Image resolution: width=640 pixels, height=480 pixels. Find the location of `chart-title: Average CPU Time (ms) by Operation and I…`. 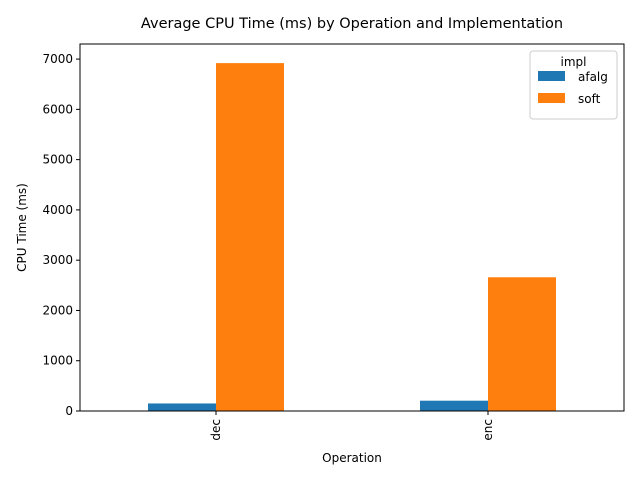

chart-title: Average CPU Time (ms) by Operation and I… is located at coordinates (352, 24).